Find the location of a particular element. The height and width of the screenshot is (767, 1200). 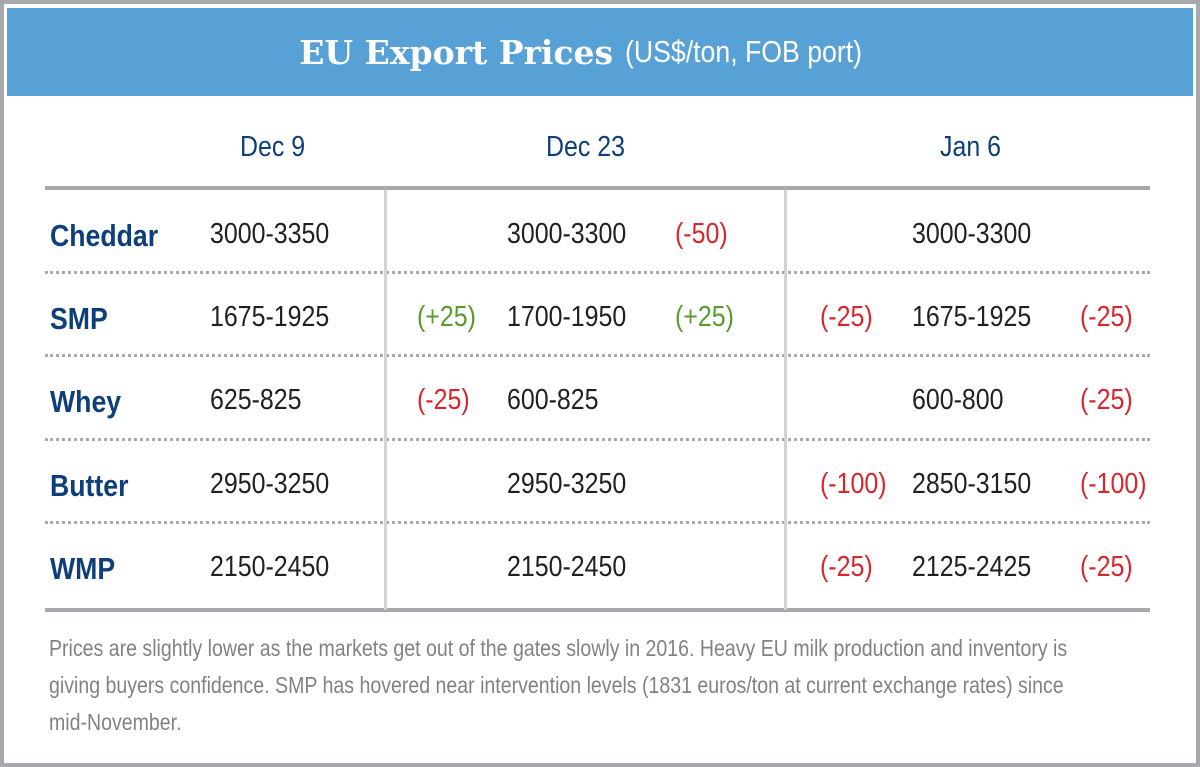

change-cell-jan6_pre: (-100) is located at coordinates (853, 484).